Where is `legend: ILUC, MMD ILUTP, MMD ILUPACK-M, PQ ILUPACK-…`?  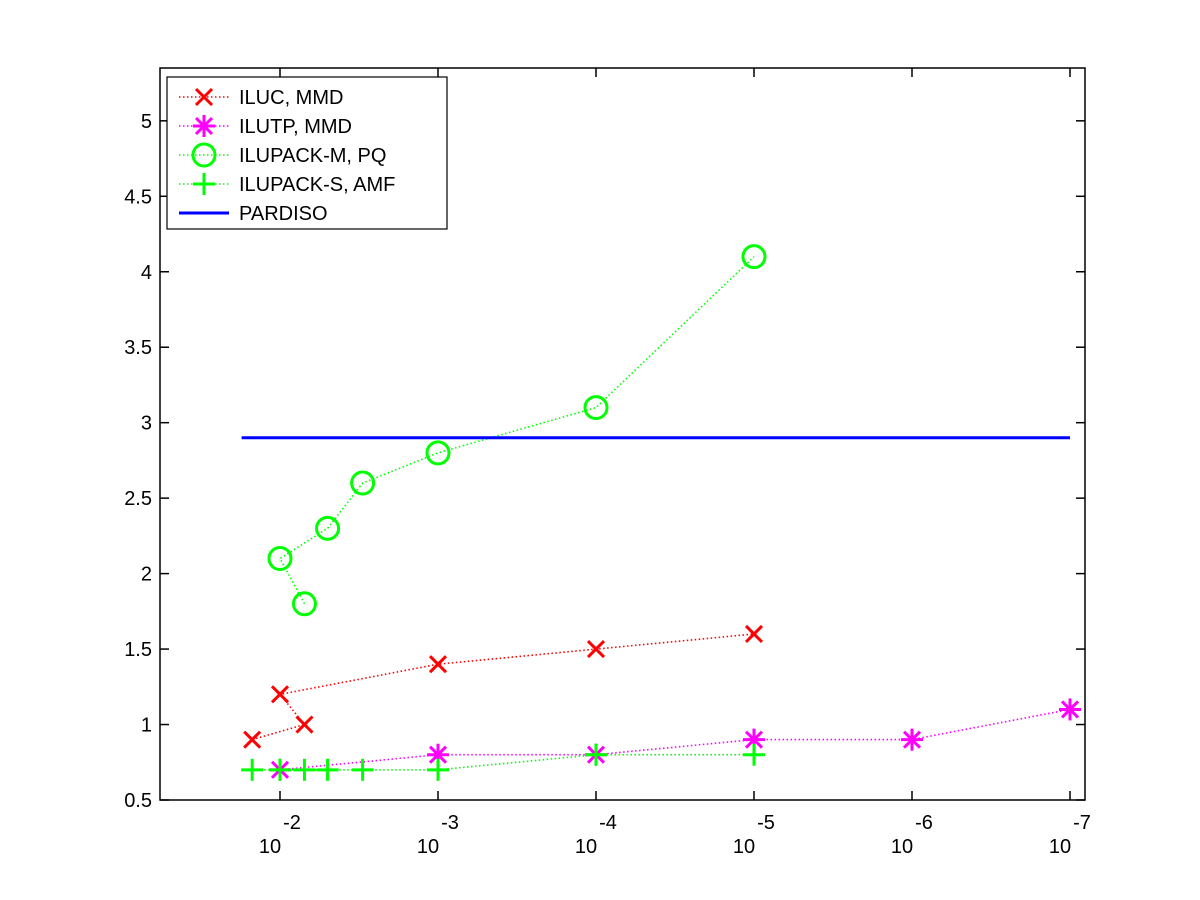
legend: ILUC, MMD ILUTP, MMD ILUPACK-M, PQ ILUPACK-… is located at coordinates (307, 153).